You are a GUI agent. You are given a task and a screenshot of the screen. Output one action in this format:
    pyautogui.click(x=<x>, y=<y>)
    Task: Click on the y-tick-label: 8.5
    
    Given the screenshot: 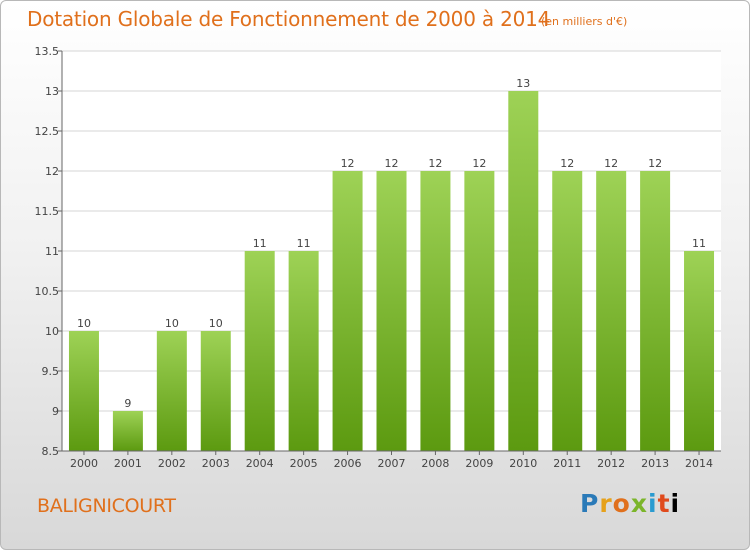 What is the action you would take?
    pyautogui.click(x=51, y=451)
    